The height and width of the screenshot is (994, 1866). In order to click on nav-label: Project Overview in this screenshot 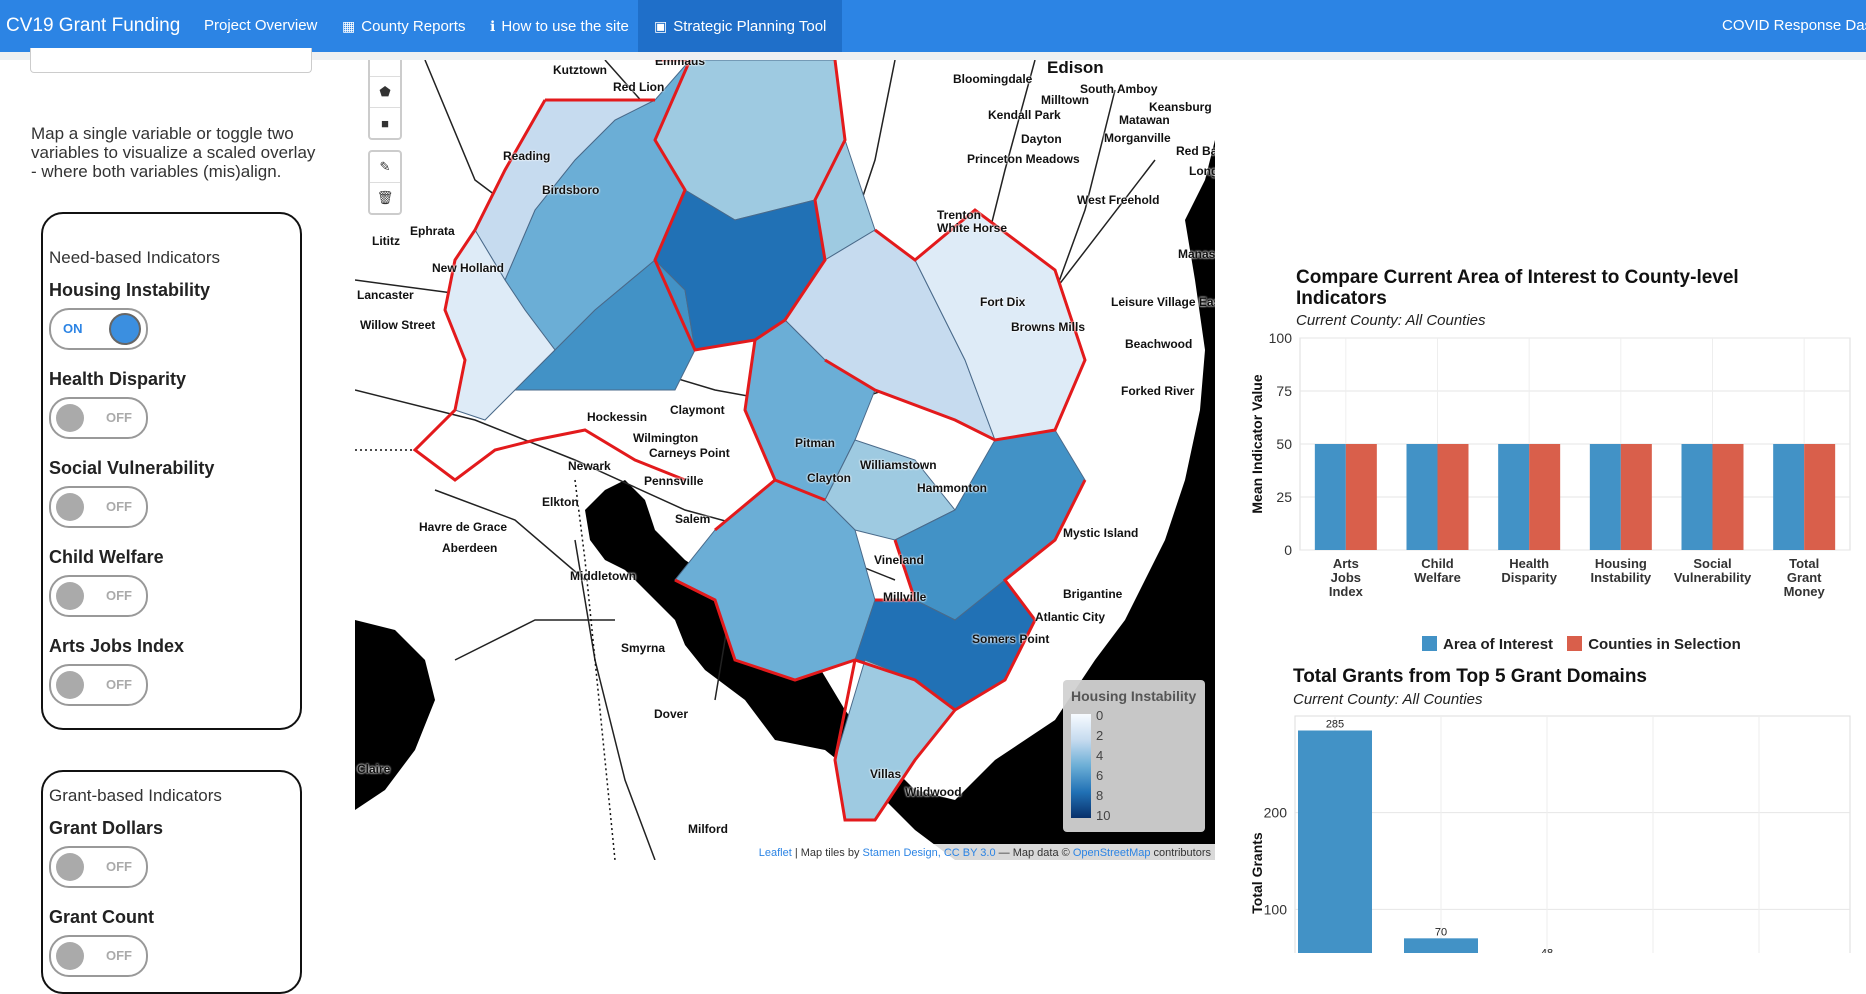, I will do `click(261, 25)`.